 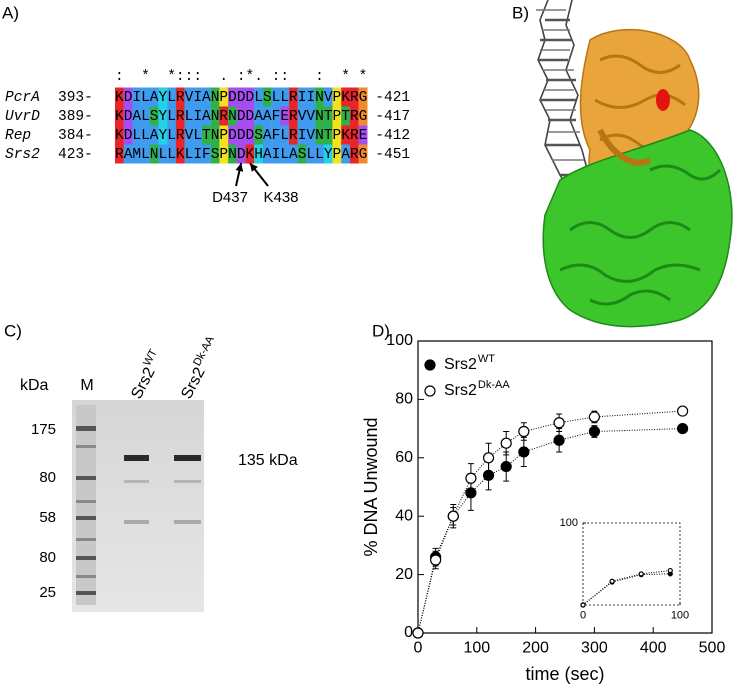 What do you see at coordinates (75, 98) in the screenshot?
I see `sequence-start: 393-` at bounding box center [75, 98].